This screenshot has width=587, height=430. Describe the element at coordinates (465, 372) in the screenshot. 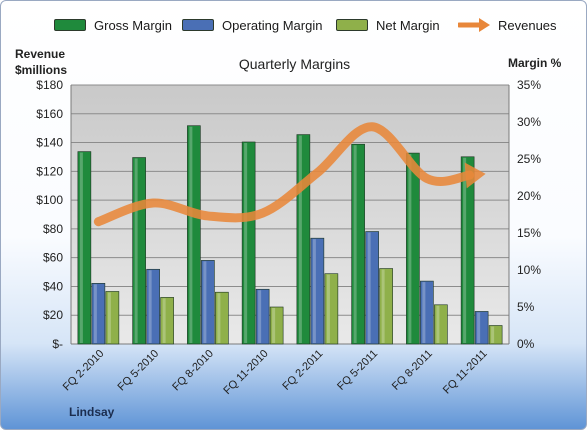

I see `category-label: FQ 11-2011` at that location.